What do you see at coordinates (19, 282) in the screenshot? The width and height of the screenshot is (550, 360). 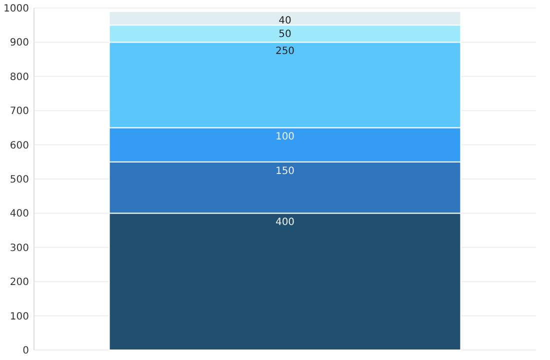 I see `y-tick-label: 200` at bounding box center [19, 282].